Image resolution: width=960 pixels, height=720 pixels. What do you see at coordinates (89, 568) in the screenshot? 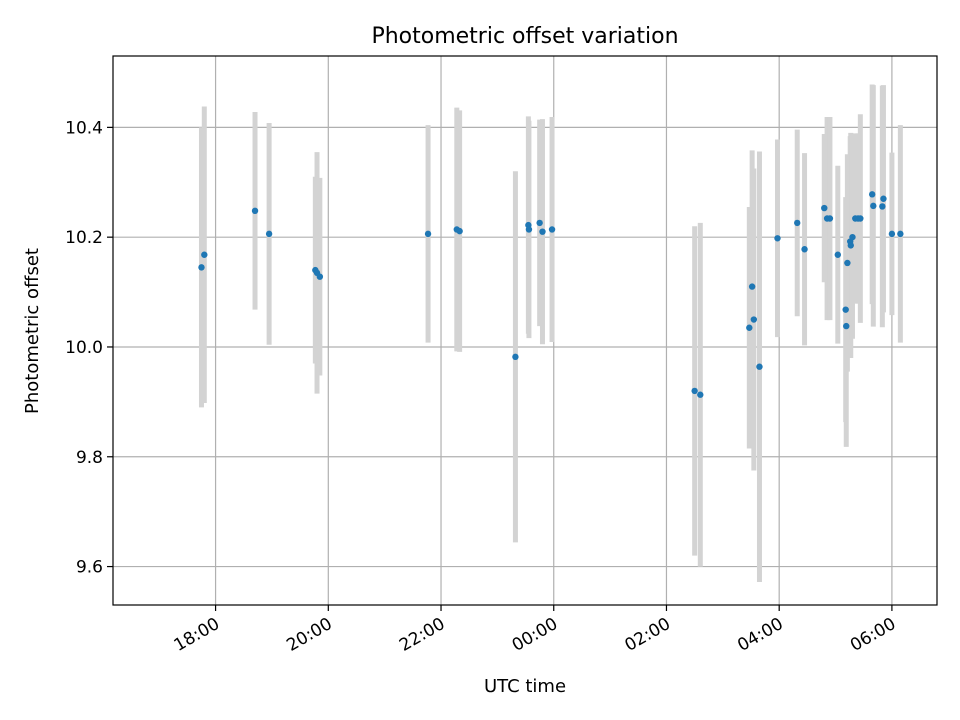
I see `y-tick-label: 9.6` at bounding box center [89, 568].